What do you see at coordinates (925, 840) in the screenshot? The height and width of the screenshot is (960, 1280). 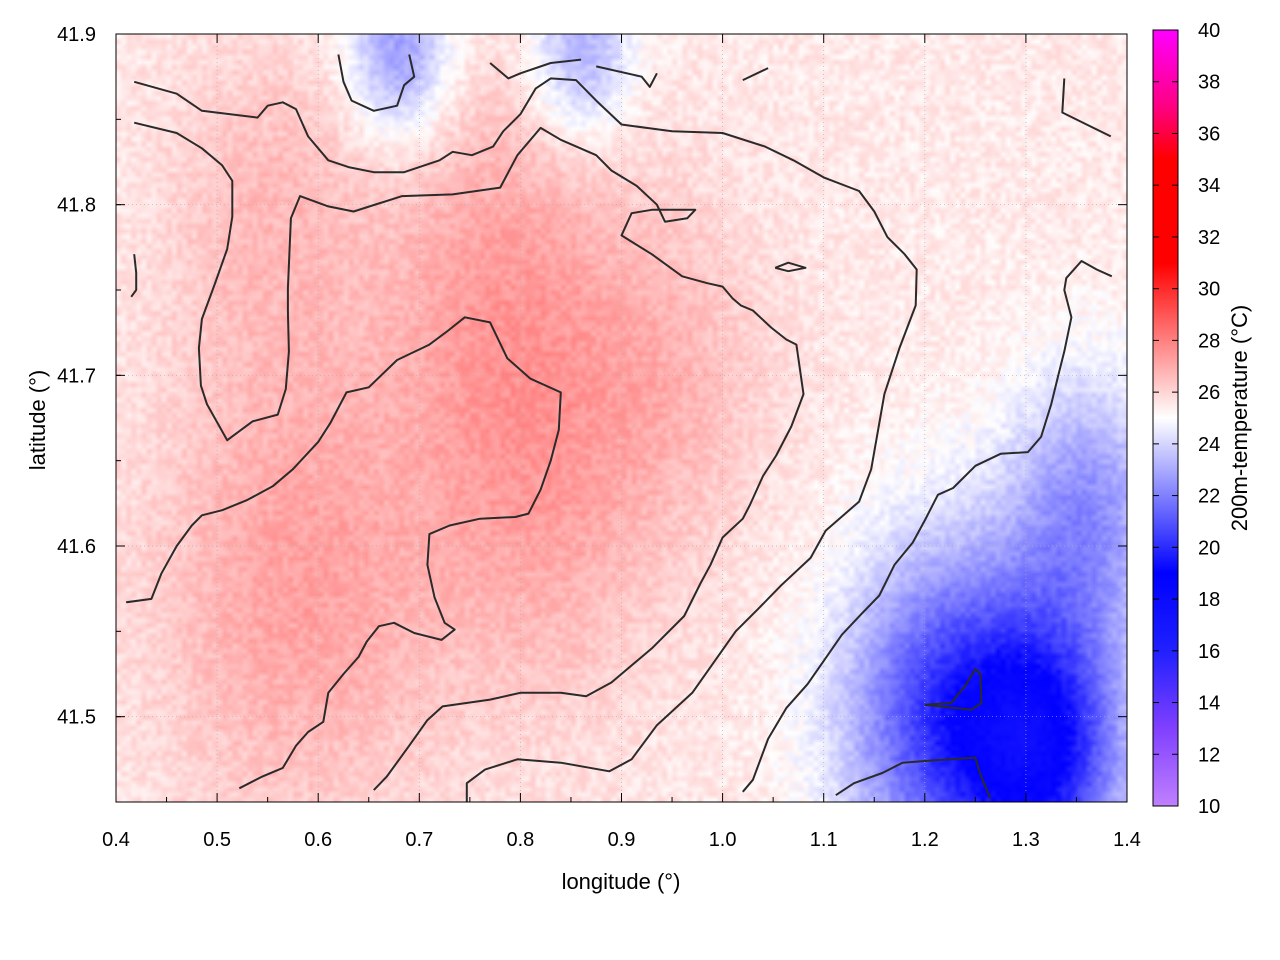 I see `x-tick-label: 1.2` at bounding box center [925, 840].